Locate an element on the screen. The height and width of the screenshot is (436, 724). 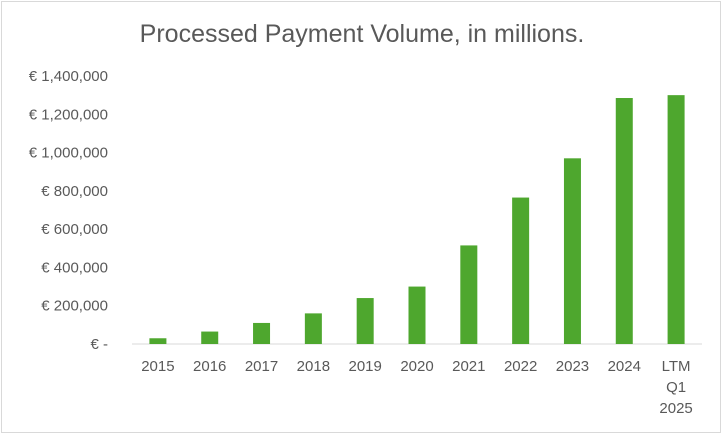
x-tick-label: LTM Q1 2025 is located at coordinates (675, 387).